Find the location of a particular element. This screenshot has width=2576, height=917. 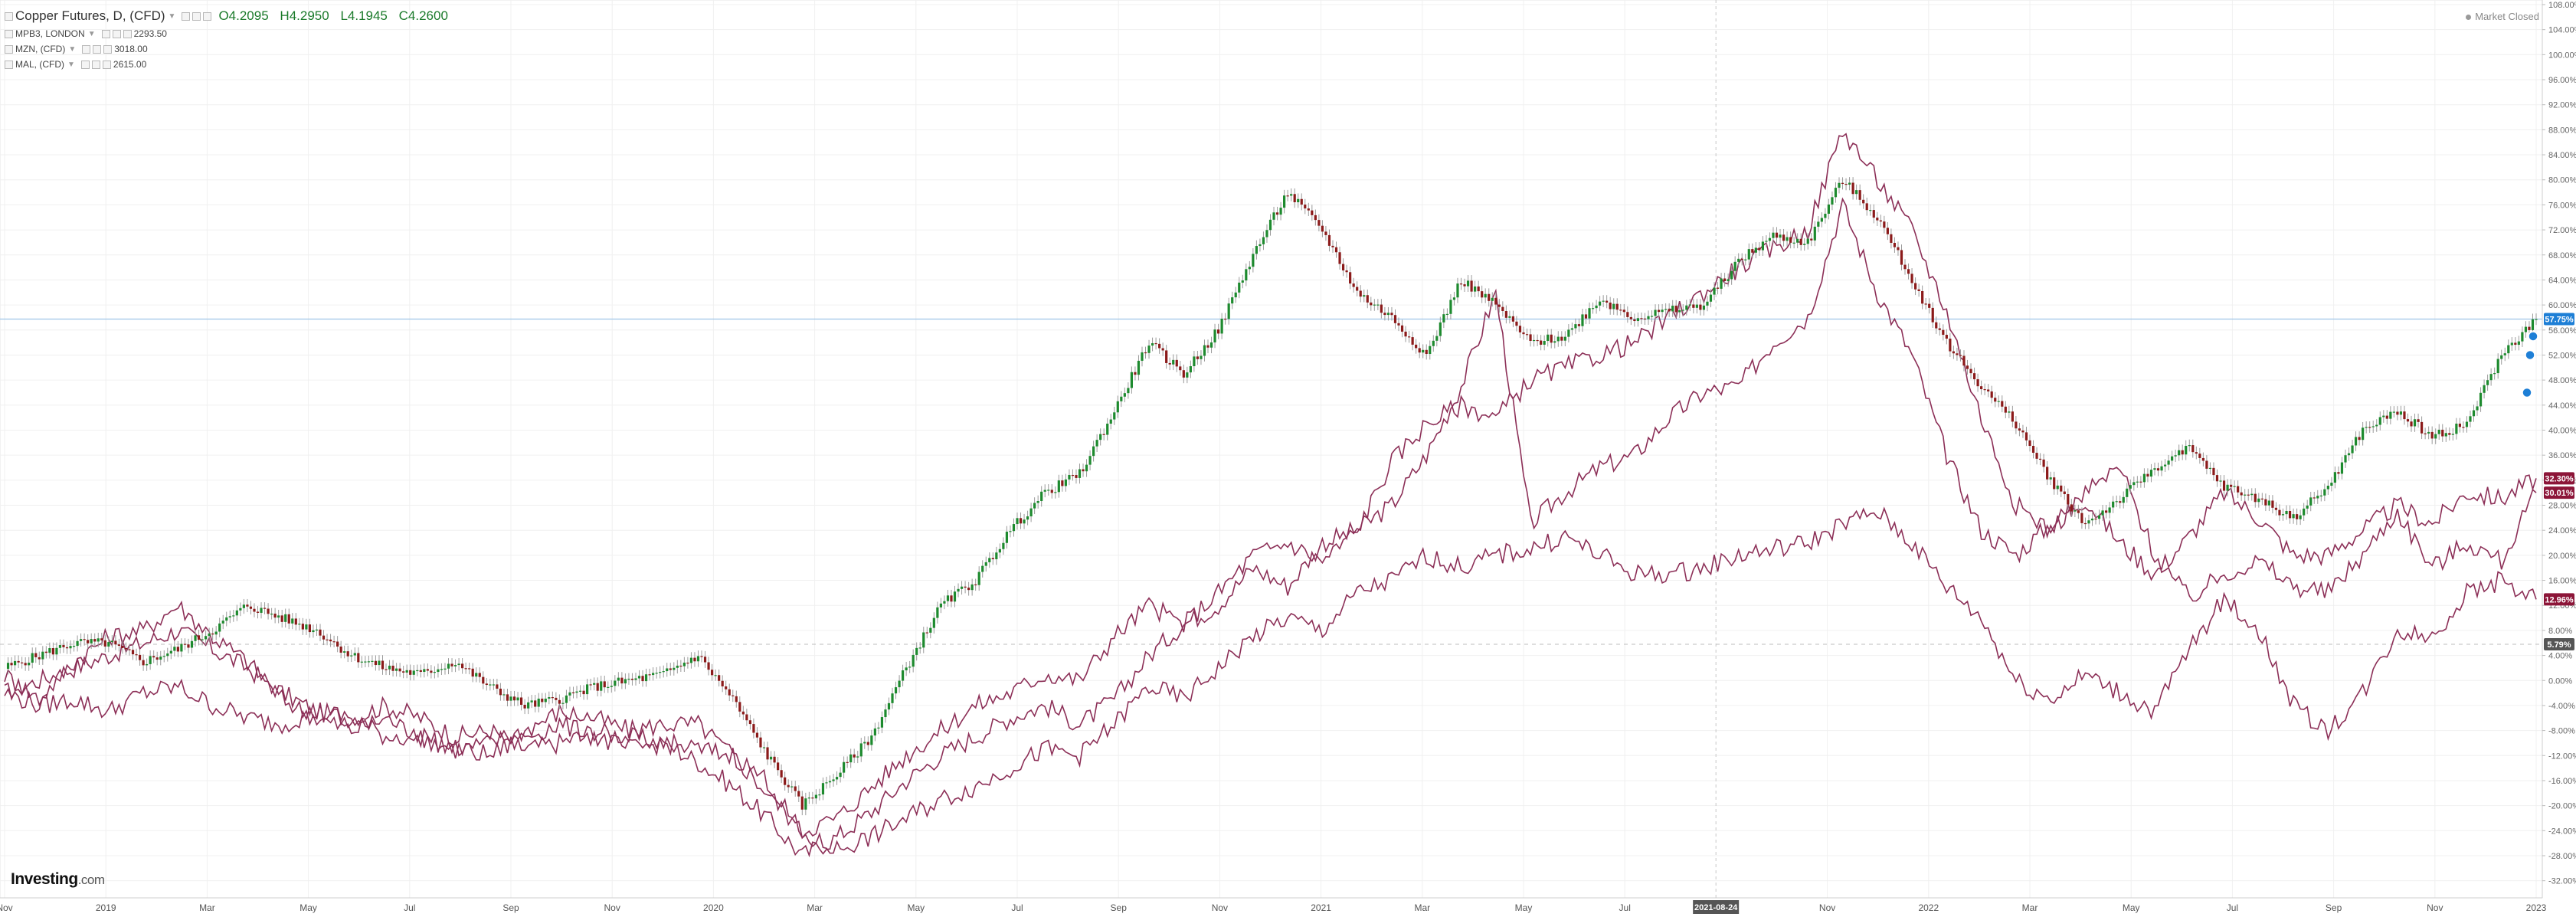

y-tick-label: 44.00% is located at coordinates (2562, 406).